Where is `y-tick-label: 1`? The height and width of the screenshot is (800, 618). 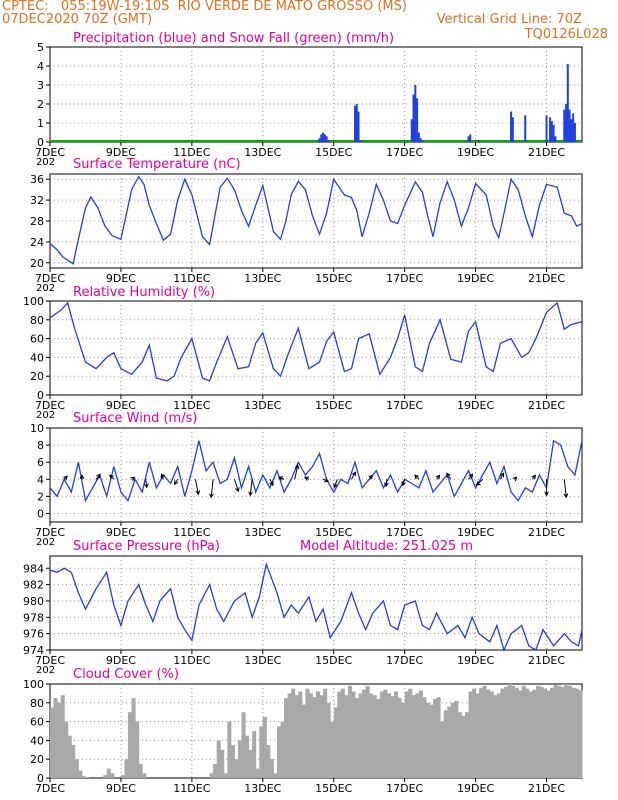 y-tick-label: 1 is located at coordinates (40, 123).